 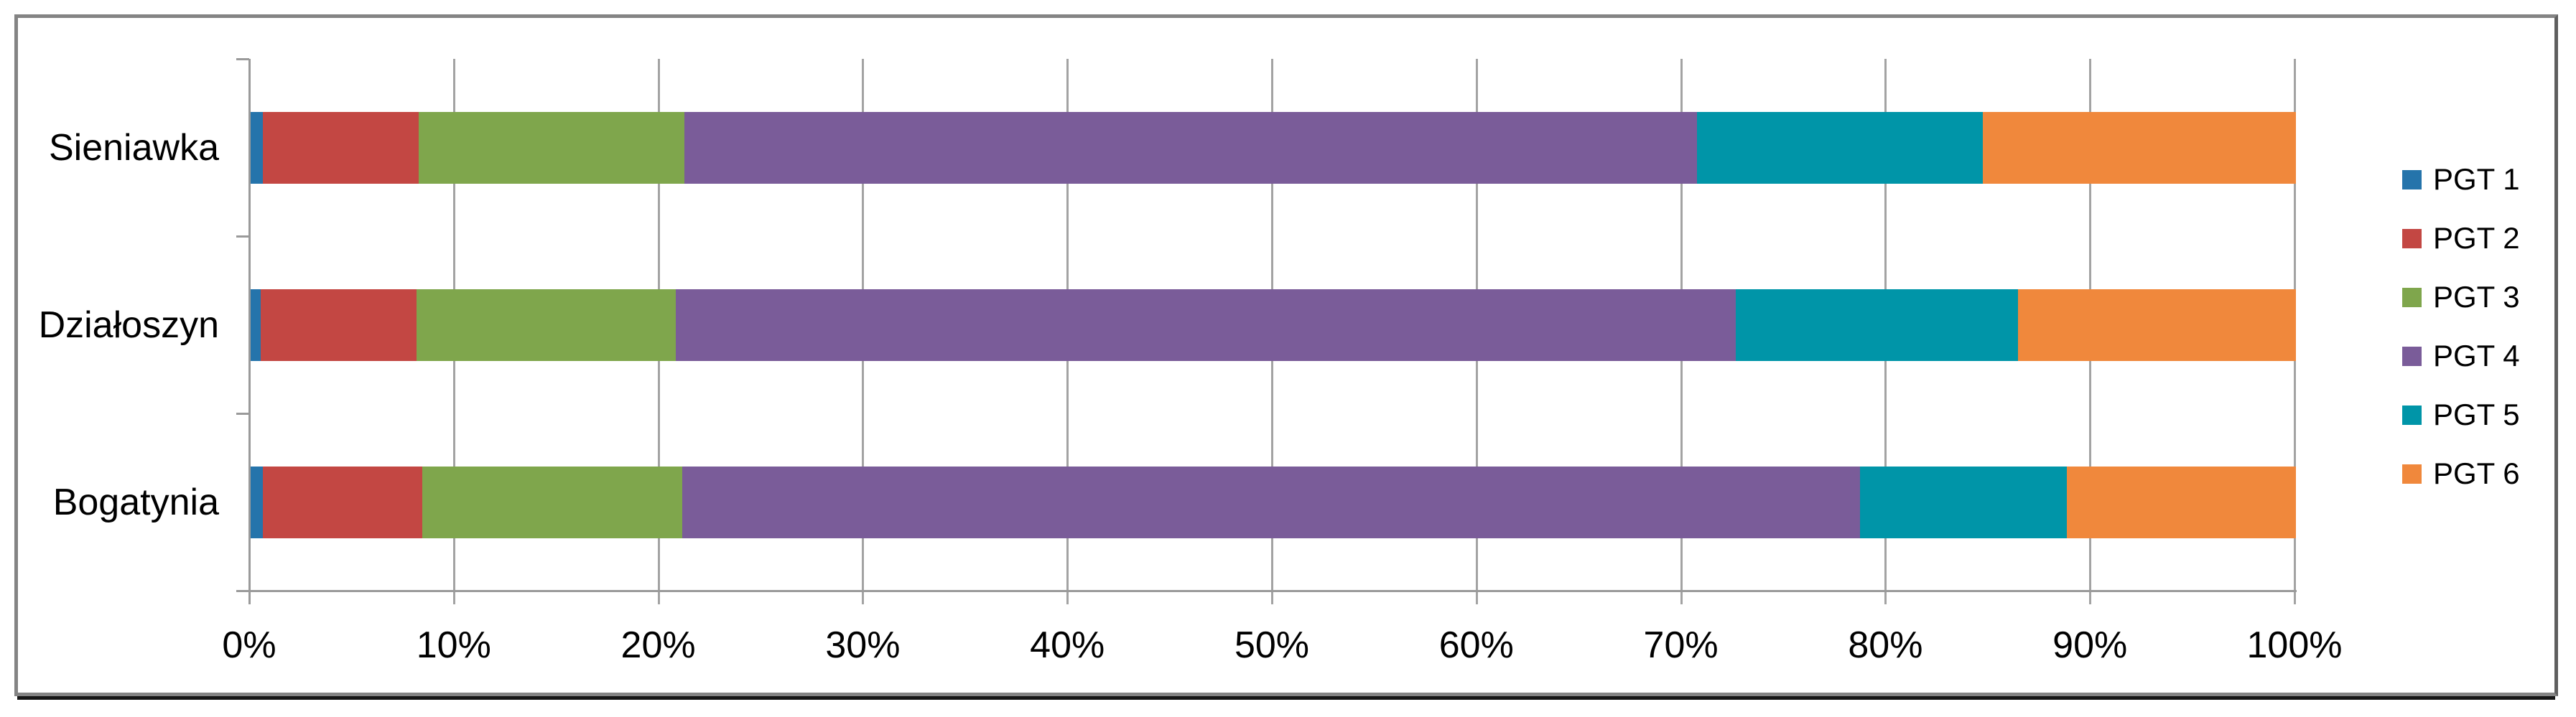 What do you see at coordinates (2476, 415) in the screenshot?
I see `legend-label: PGT 5` at bounding box center [2476, 415].